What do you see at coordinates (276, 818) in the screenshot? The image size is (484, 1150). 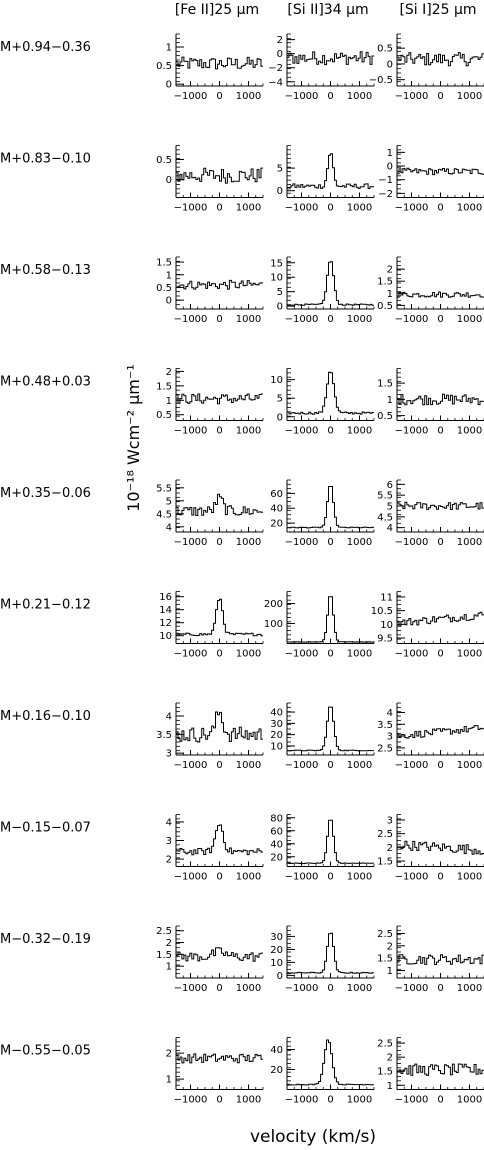 I see `y-tick-label: 80` at bounding box center [276, 818].